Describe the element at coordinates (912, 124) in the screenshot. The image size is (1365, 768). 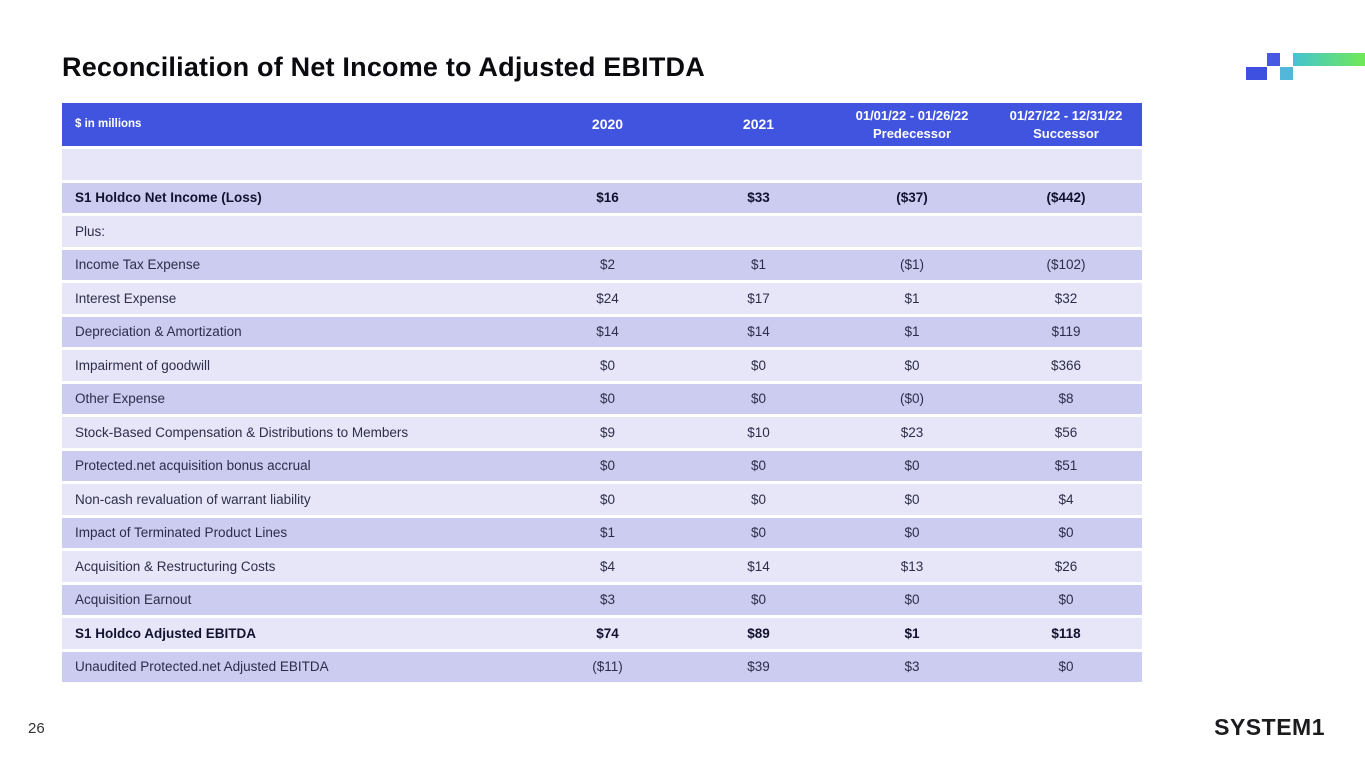
I see `table-header-predecessor: 01/01/22 - 01/26/22 Predecessor` at that location.